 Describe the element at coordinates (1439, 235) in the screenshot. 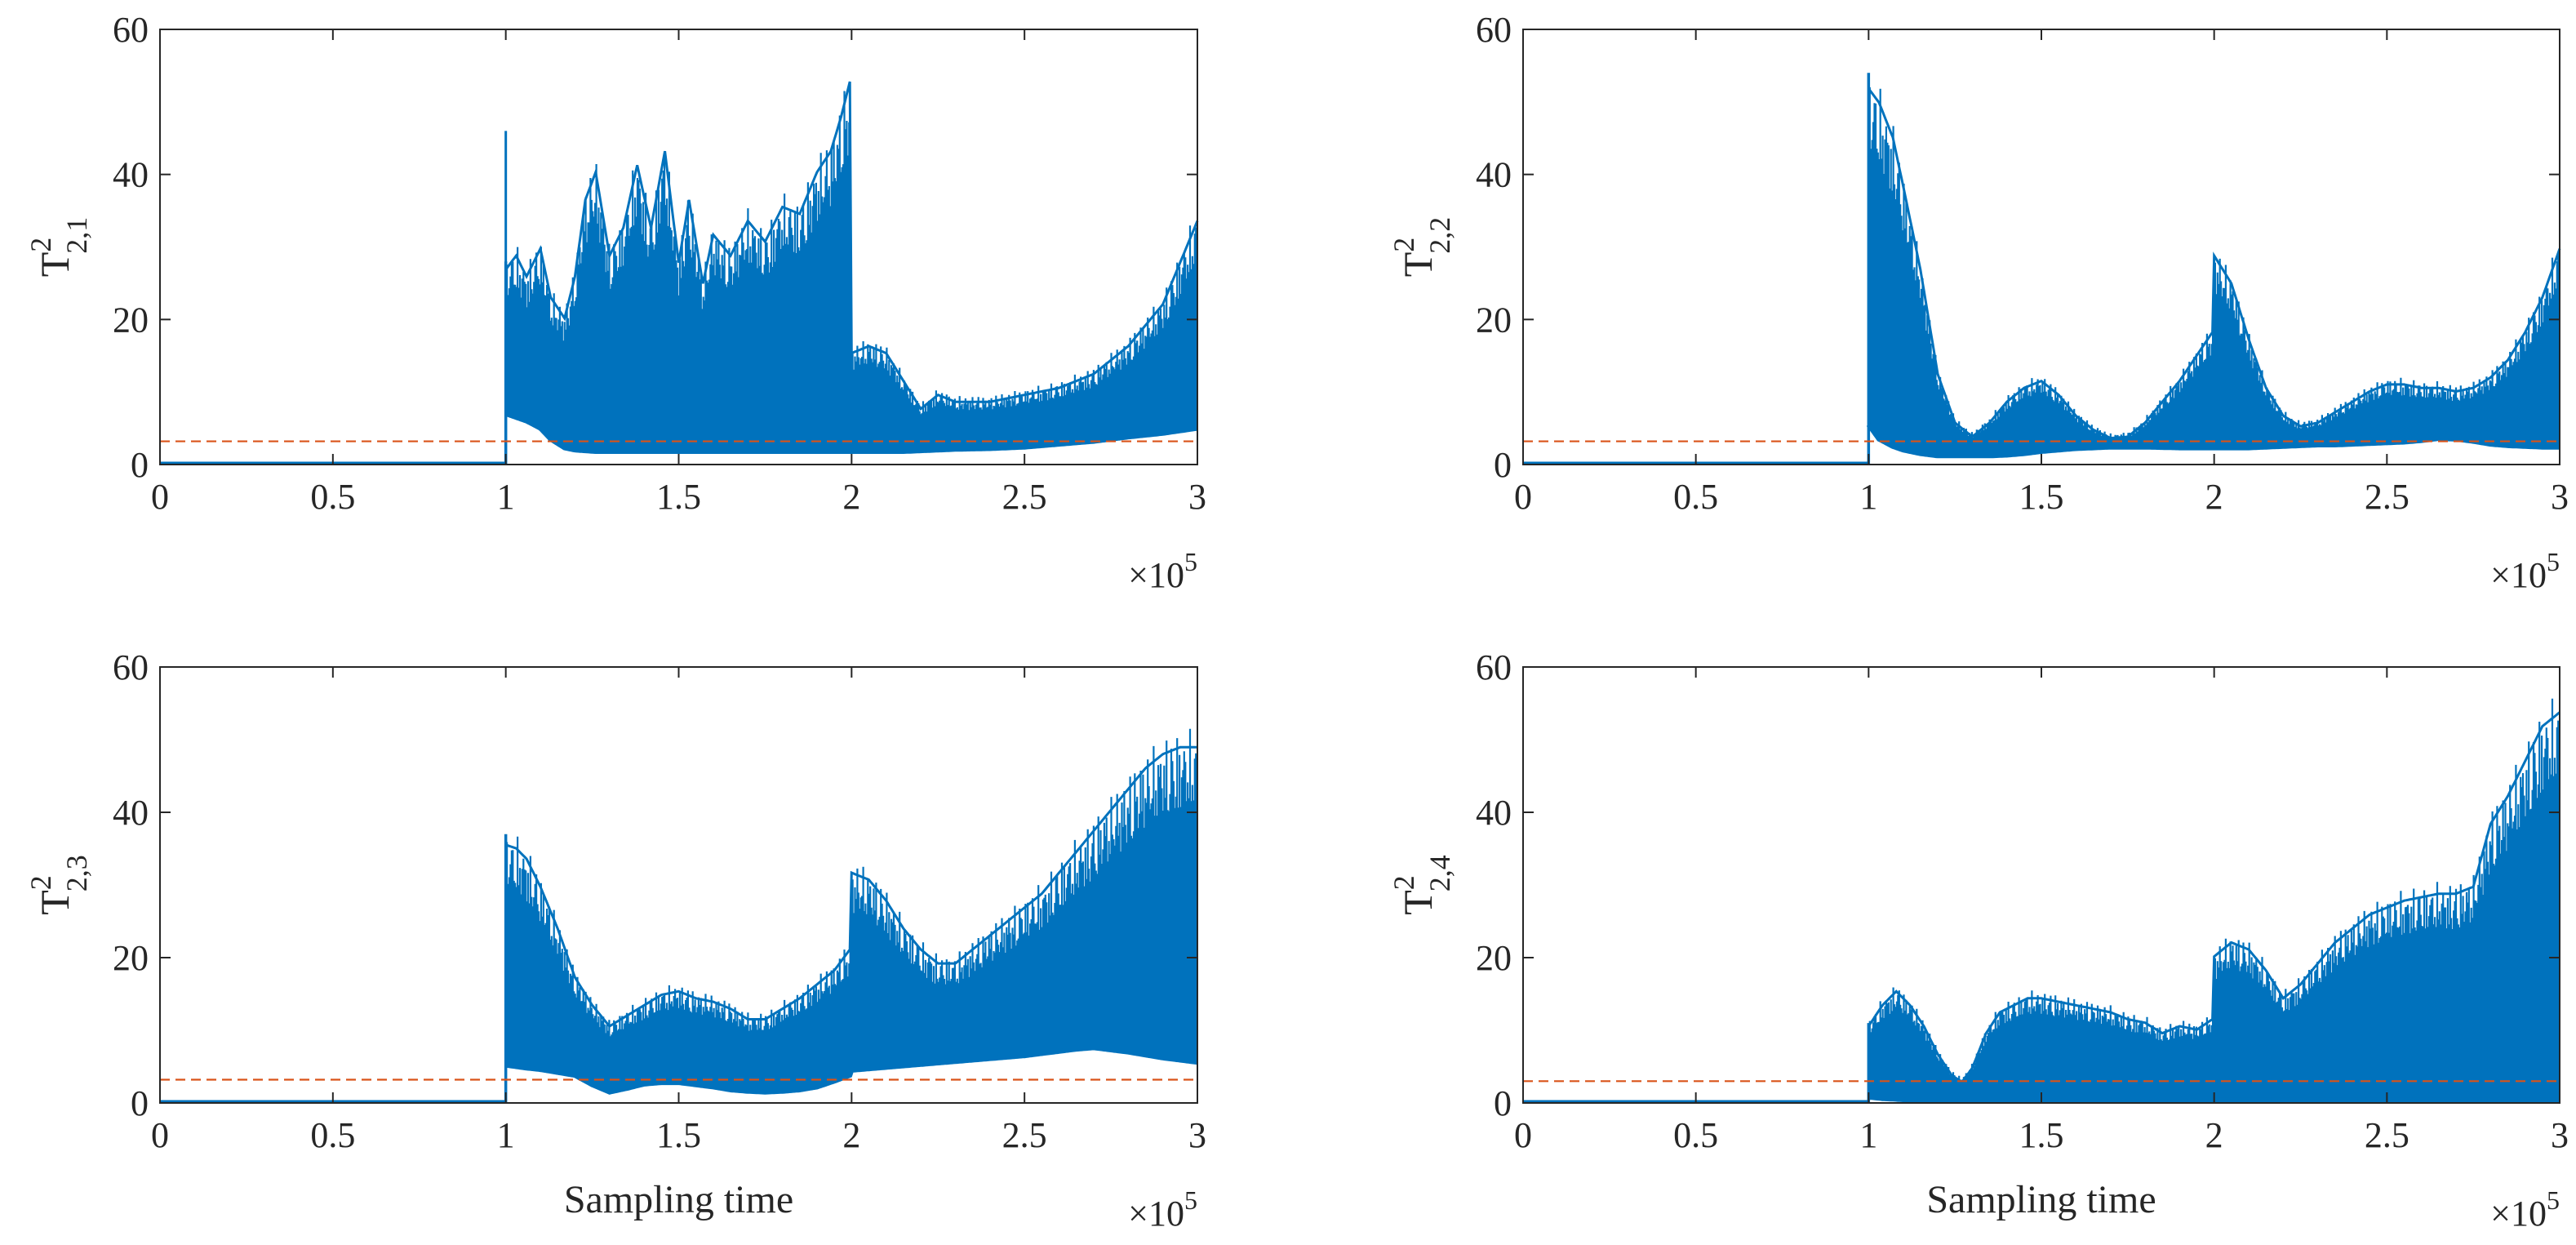

I see `y-axis-label-subscript: 2,2` at that location.